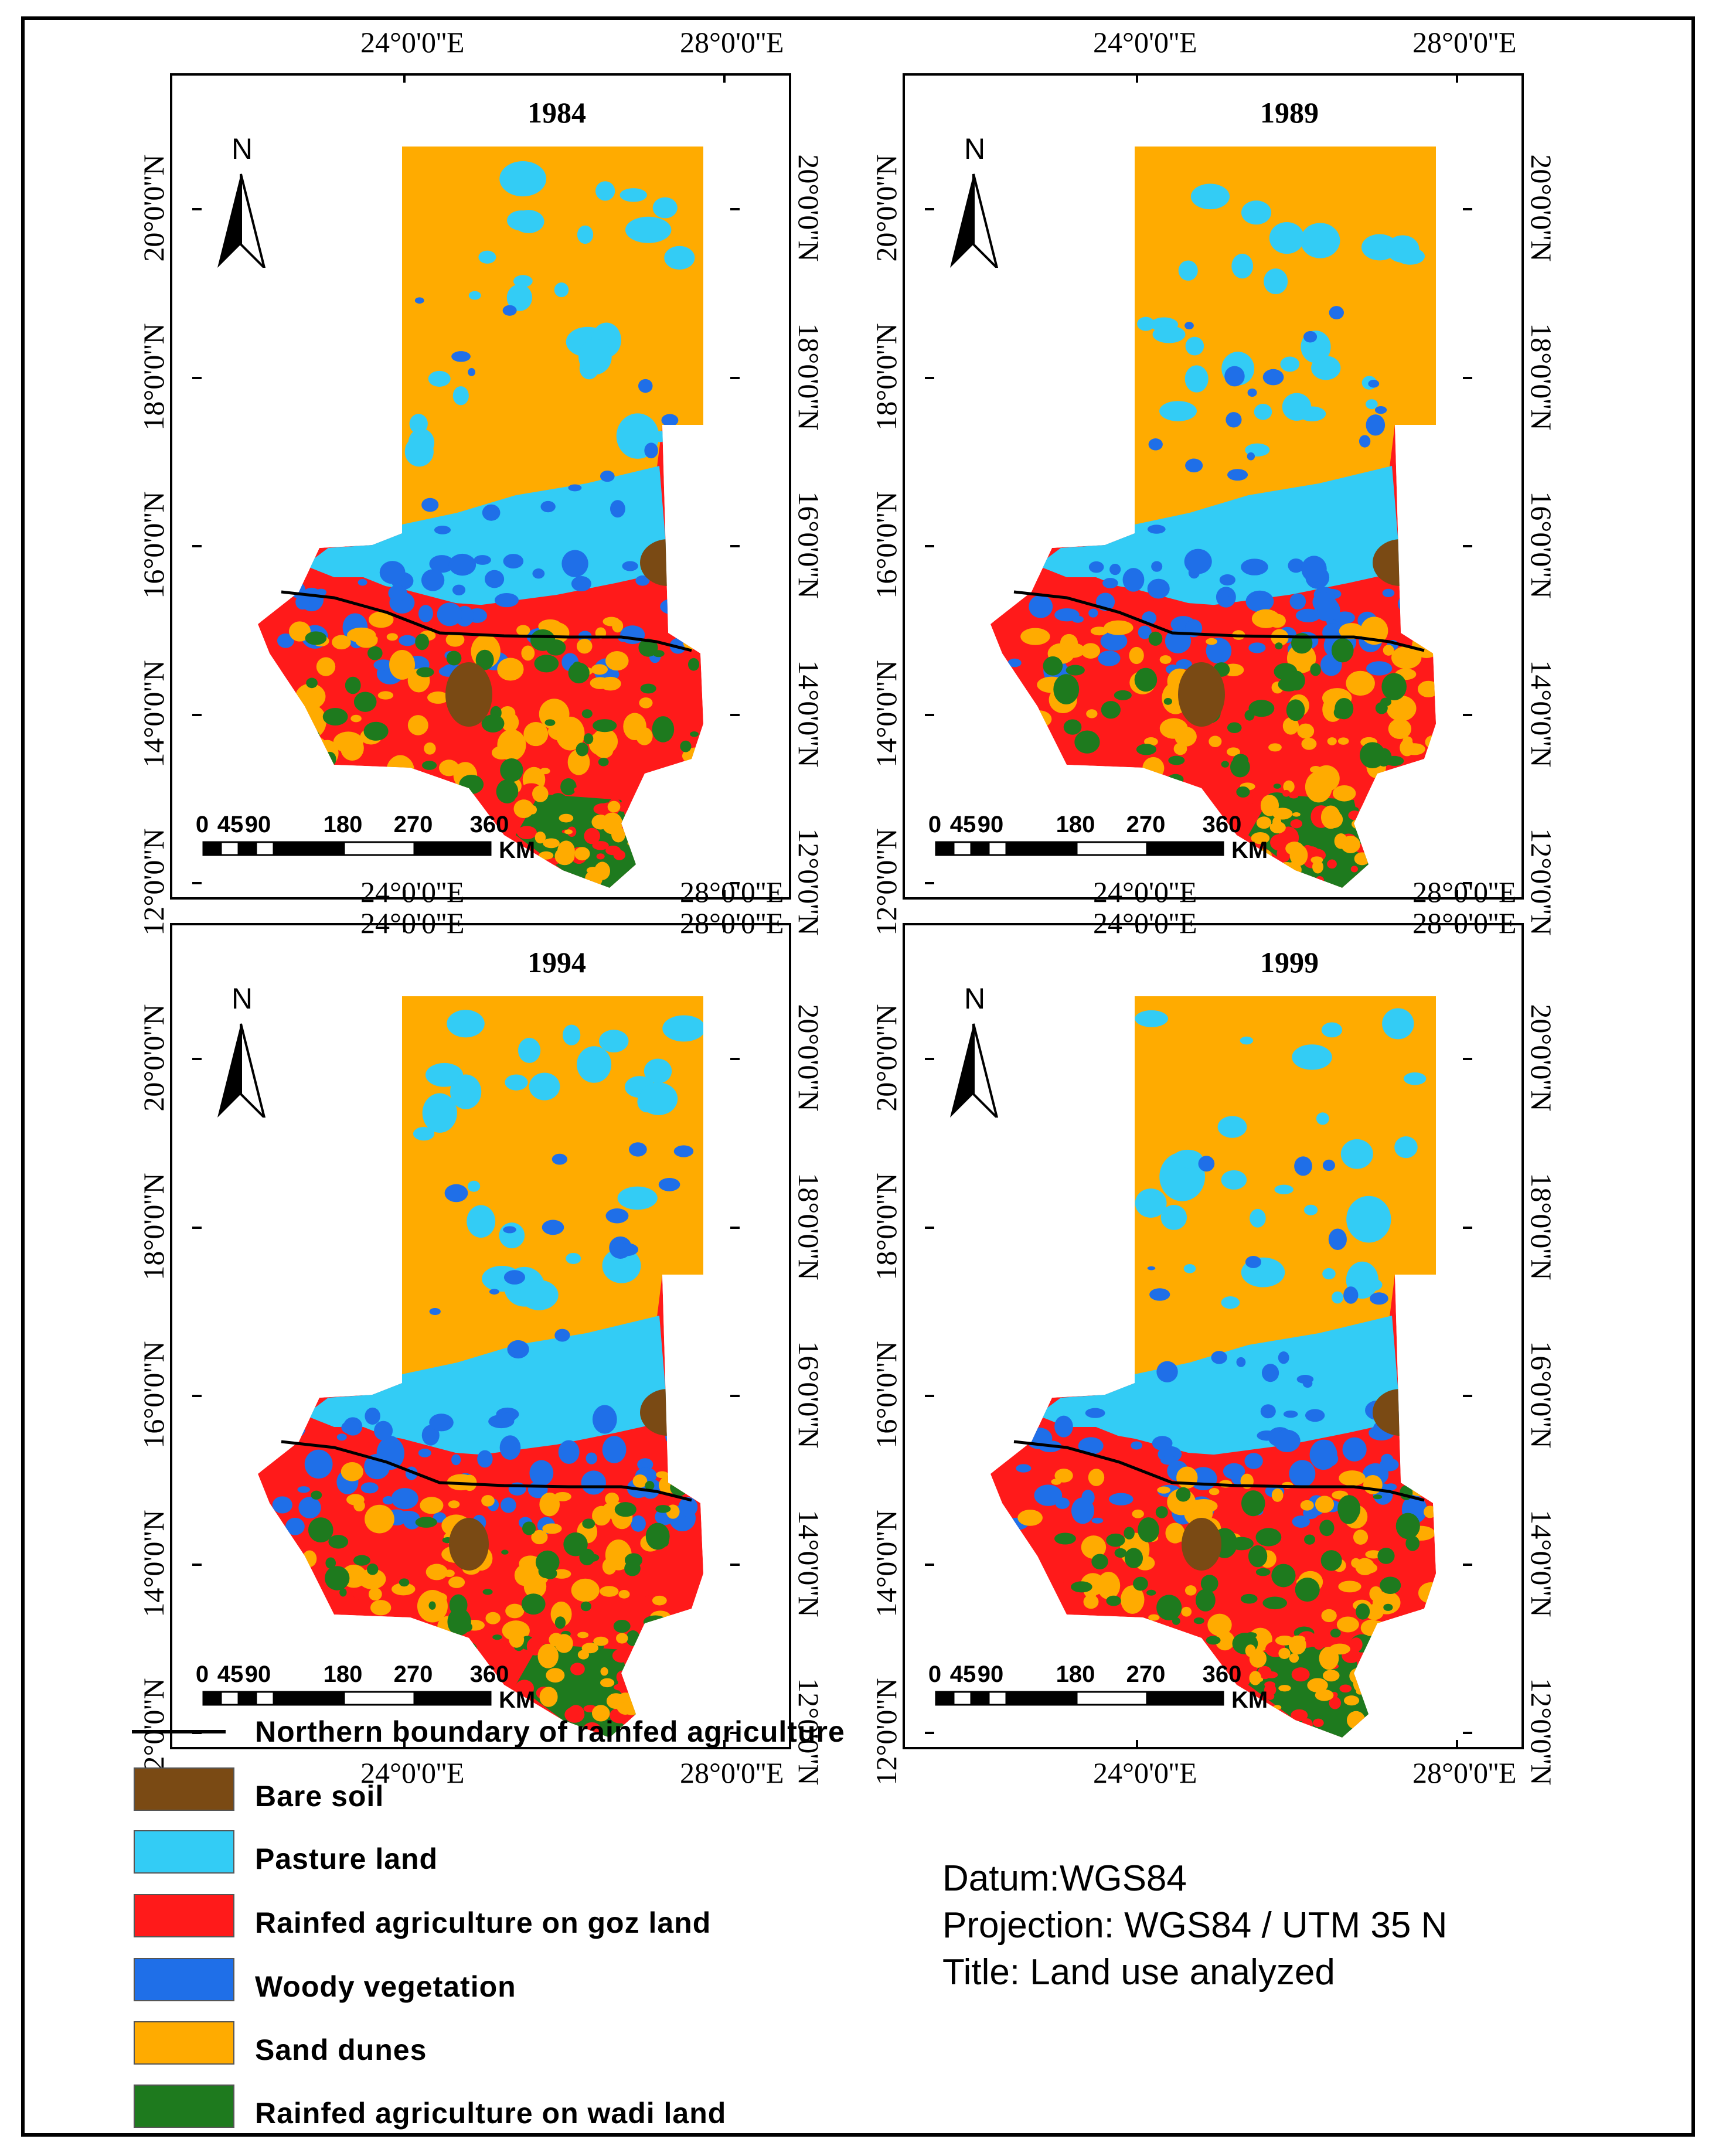  Describe the element at coordinates (184, 1915) in the screenshot. I see `legend-swatch-rainfed-goz` at that location.